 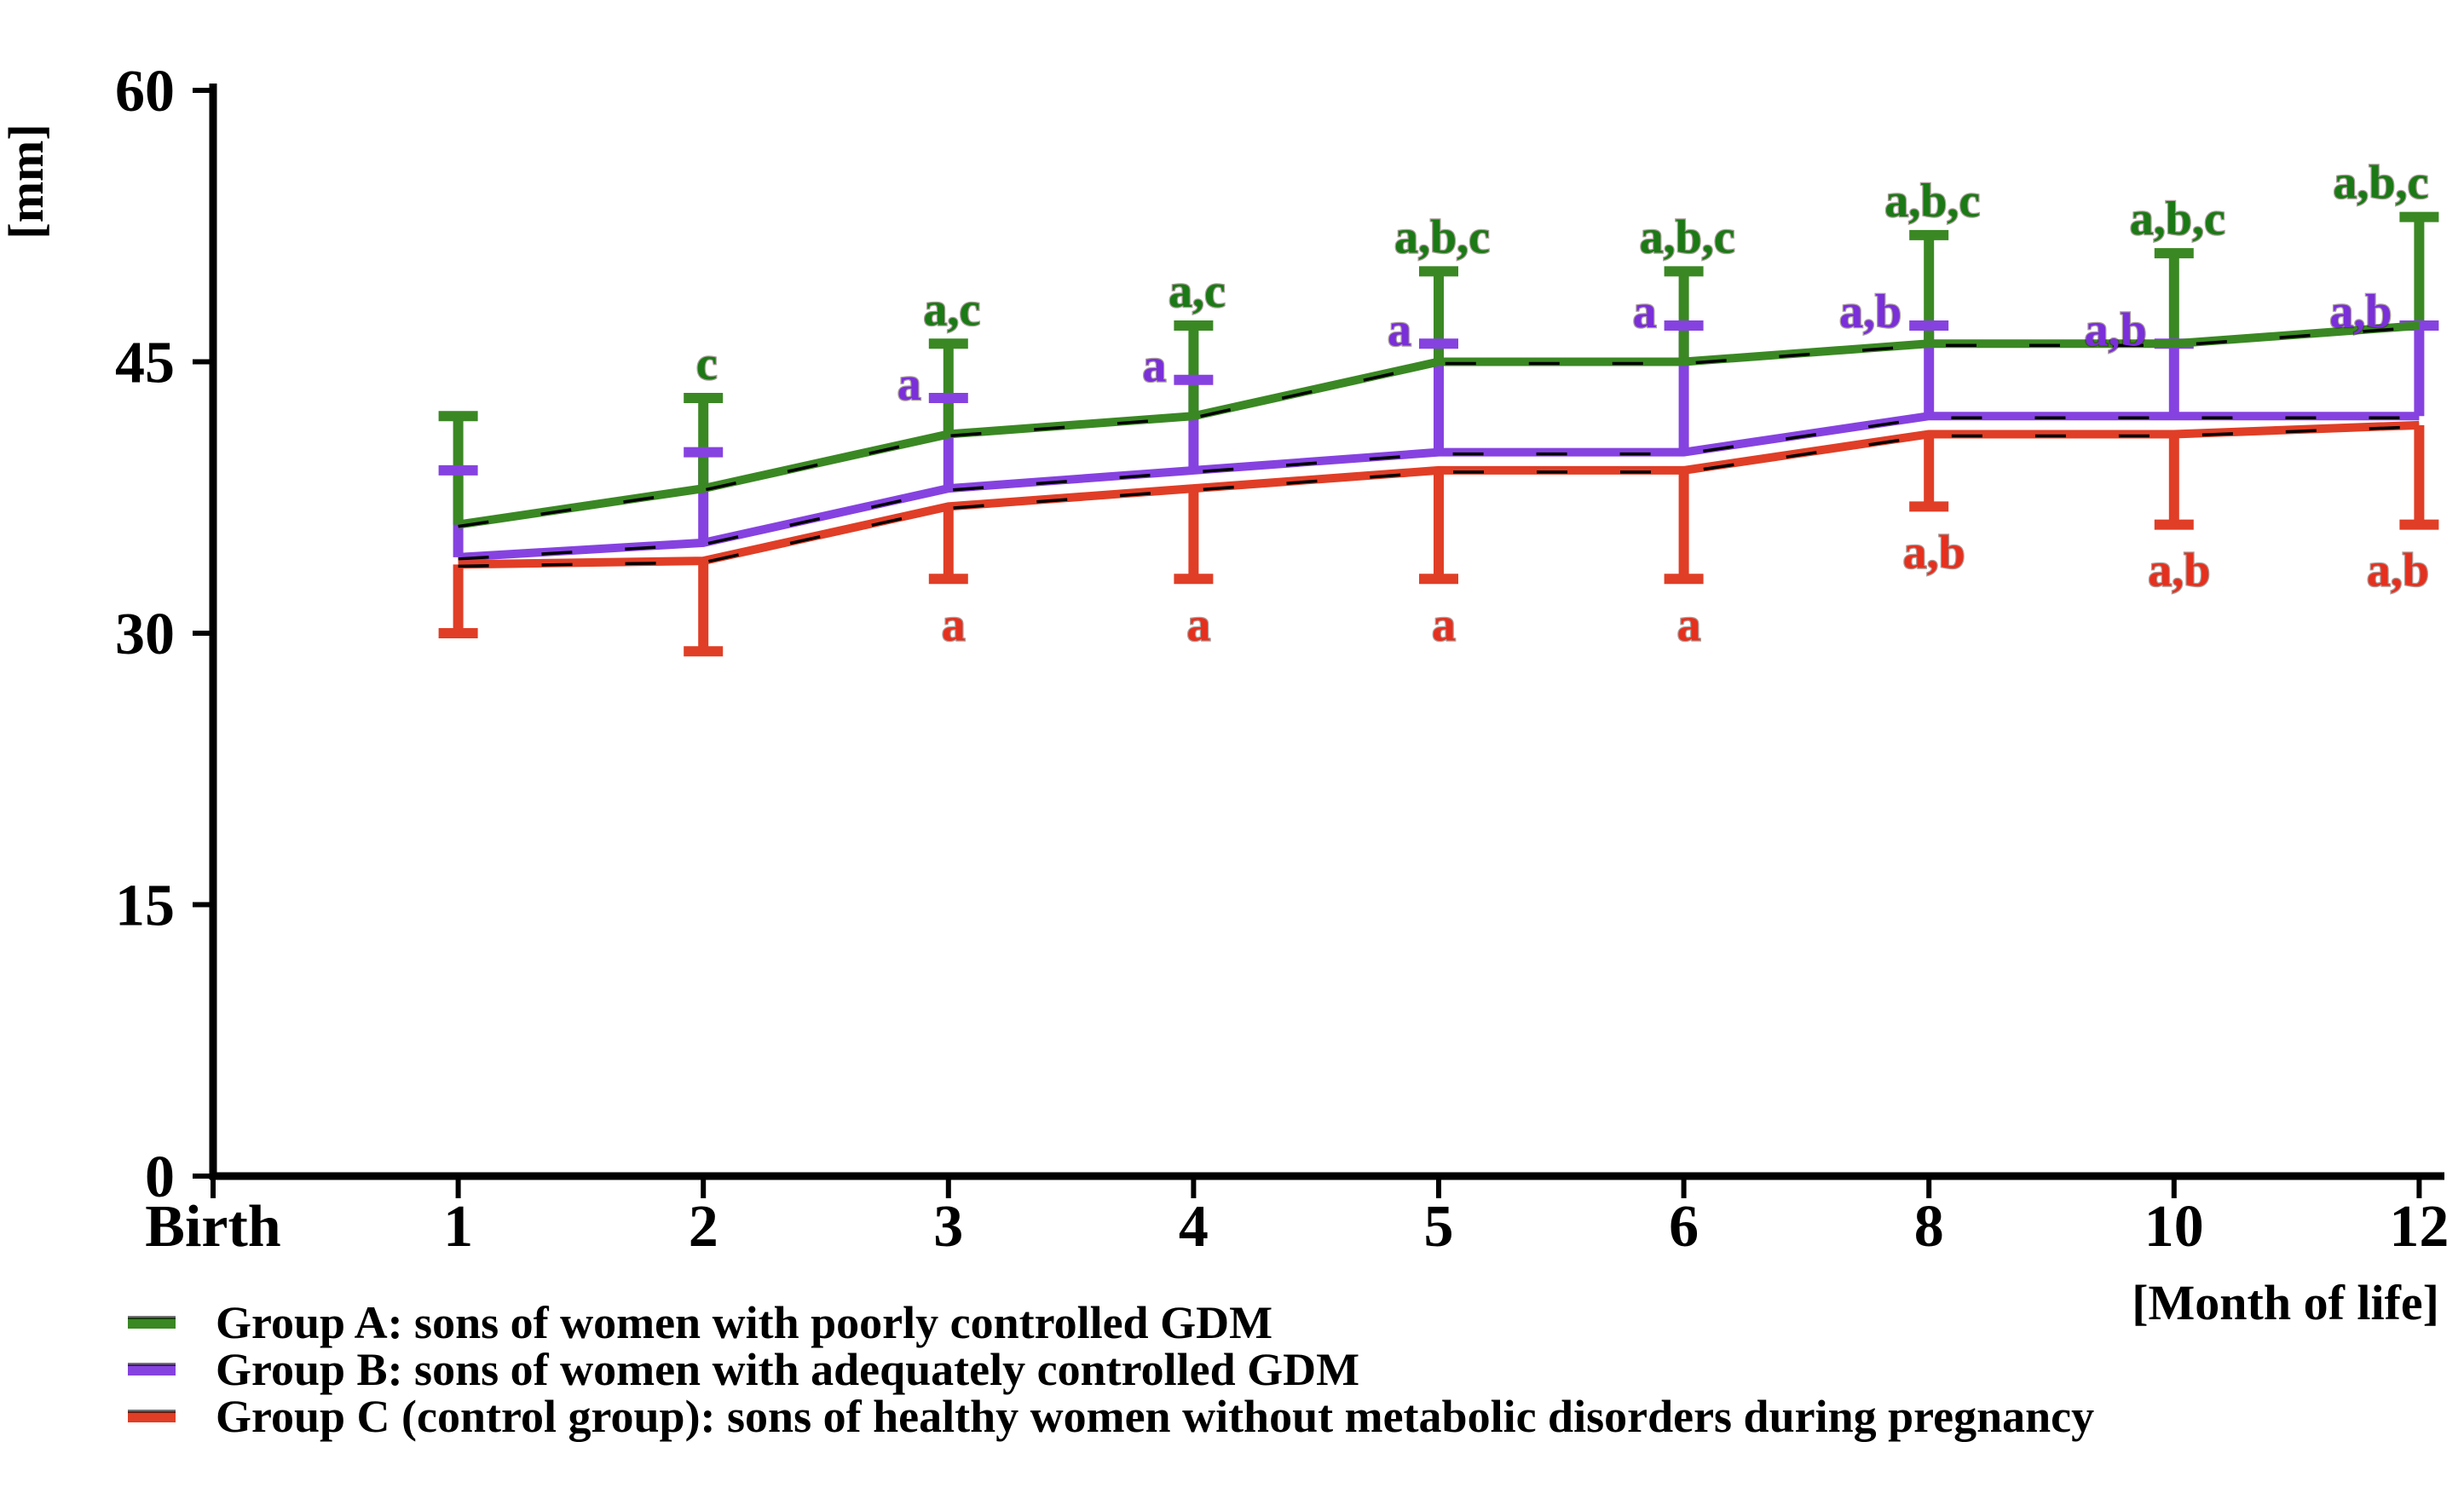 I want to click on x-tick-label: 8, so click(x=1929, y=1227).